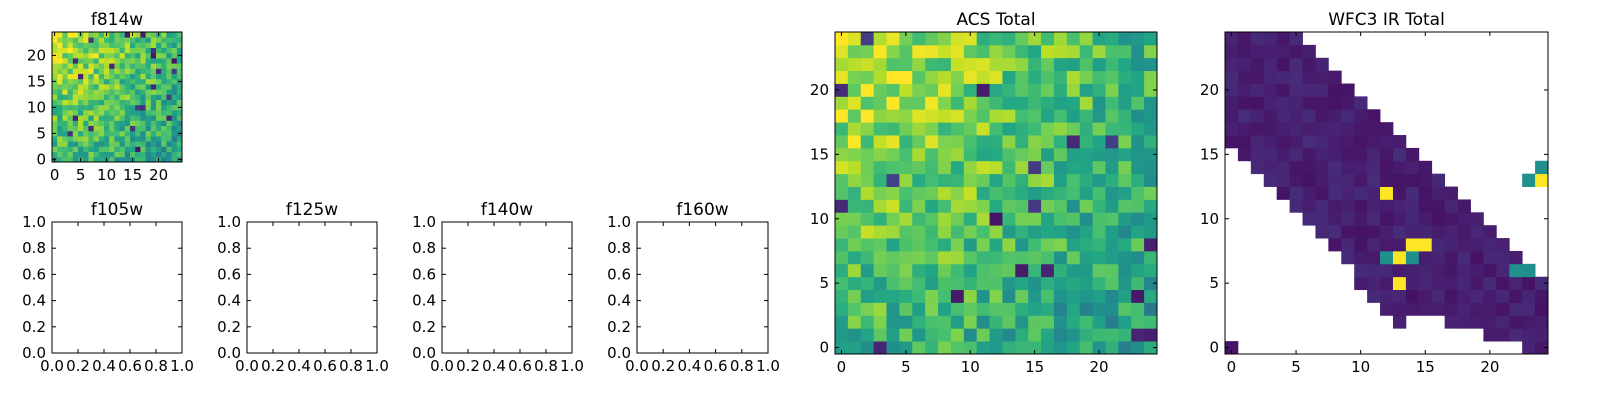 The image size is (1600, 400). What do you see at coordinates (619, 248) in the screenshot?
I see `y-tick-label: 0.8` at bounding box center [619, 248].